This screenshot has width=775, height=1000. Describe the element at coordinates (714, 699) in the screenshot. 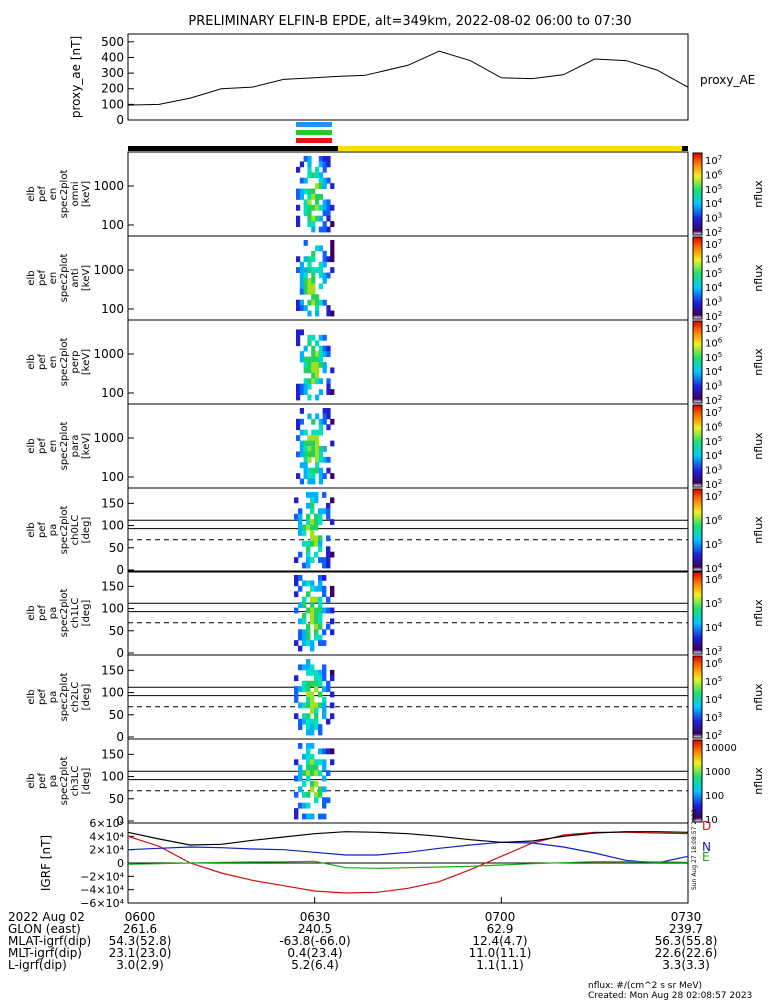

I see `colorbar-tick-label: 10⁴` at that location.